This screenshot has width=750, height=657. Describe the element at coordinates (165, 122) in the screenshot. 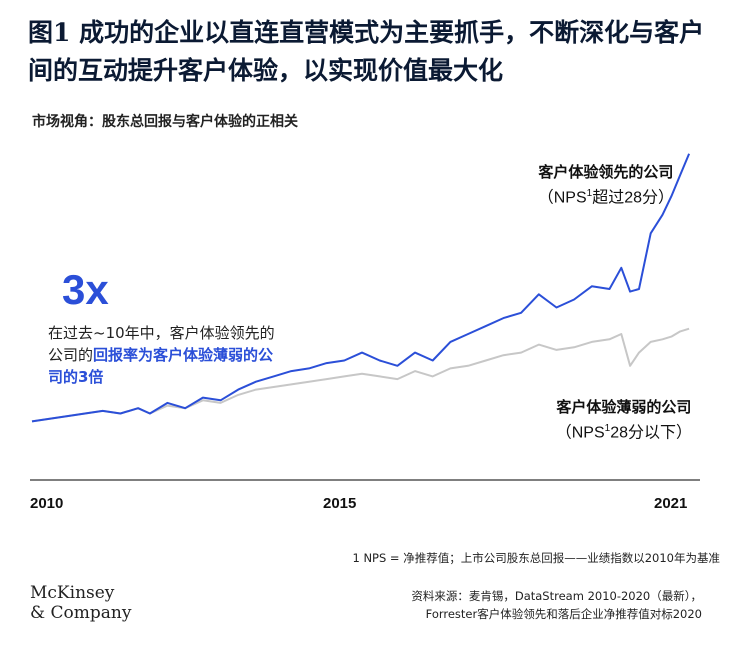

I see `chart-subtitle: 市场视角：股东总回报与客户体验的正相关` at that location.